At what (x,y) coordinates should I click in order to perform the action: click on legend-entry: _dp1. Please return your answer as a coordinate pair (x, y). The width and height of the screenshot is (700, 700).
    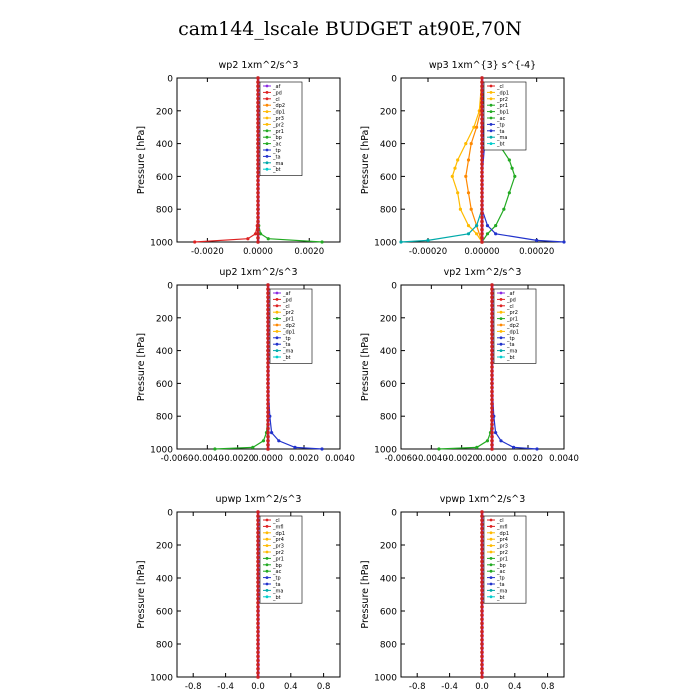
    Looking at the image, I should click on (512, 332).